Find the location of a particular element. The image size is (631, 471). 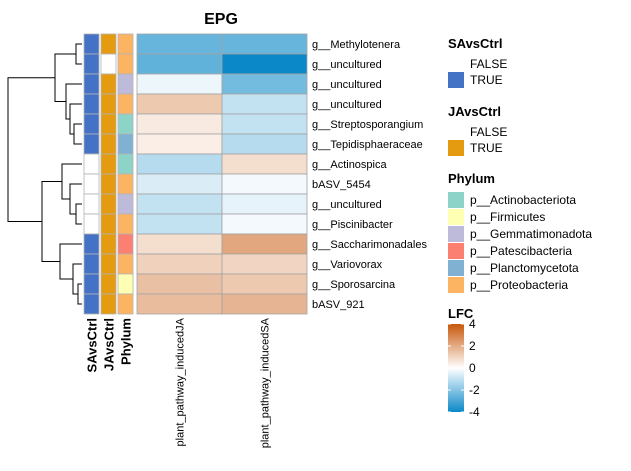

legend-label: TRUE is located at coordinates (486, 148).